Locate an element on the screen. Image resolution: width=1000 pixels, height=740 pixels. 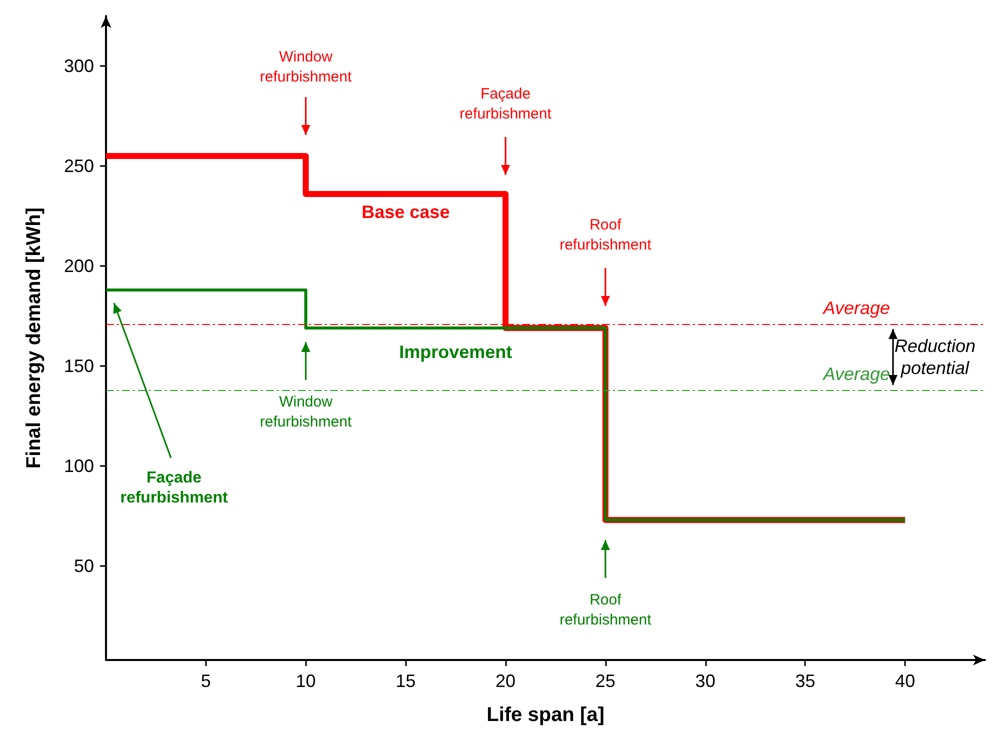
x-tick-label: 5 is located at coordinates (205, 681).